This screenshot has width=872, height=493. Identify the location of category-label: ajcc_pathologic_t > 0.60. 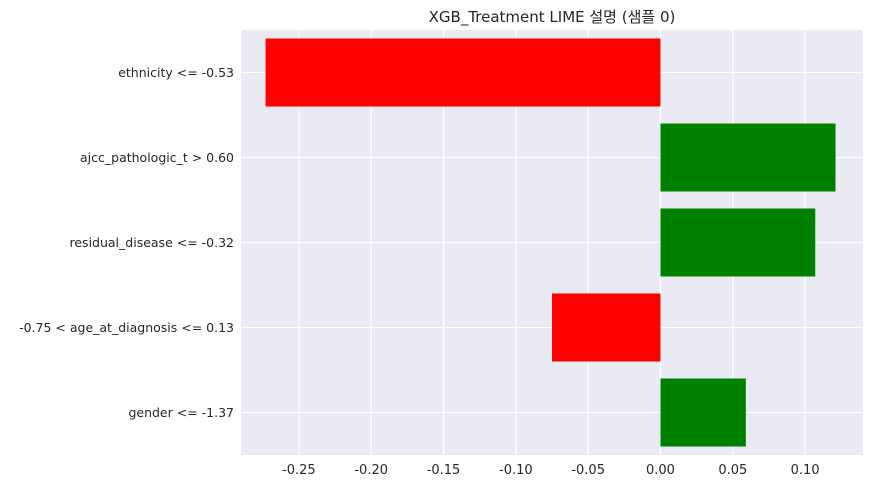
(157, 157).